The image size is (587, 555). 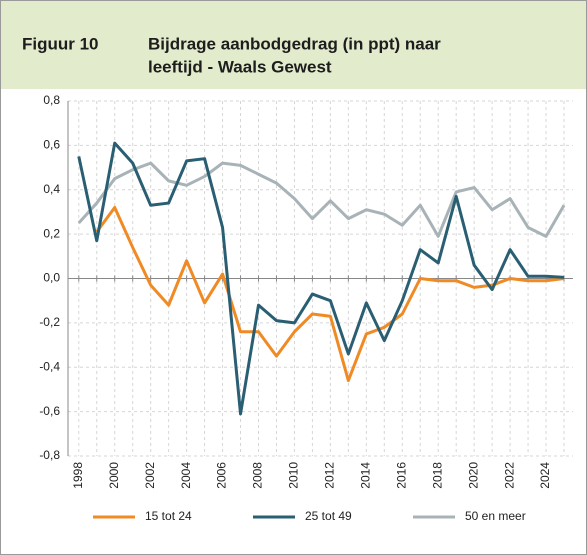 What do you see at coordinates (258, 475) in the screenshot?
I see `x-tick-label: 2008` at bounding box center [258, 475].